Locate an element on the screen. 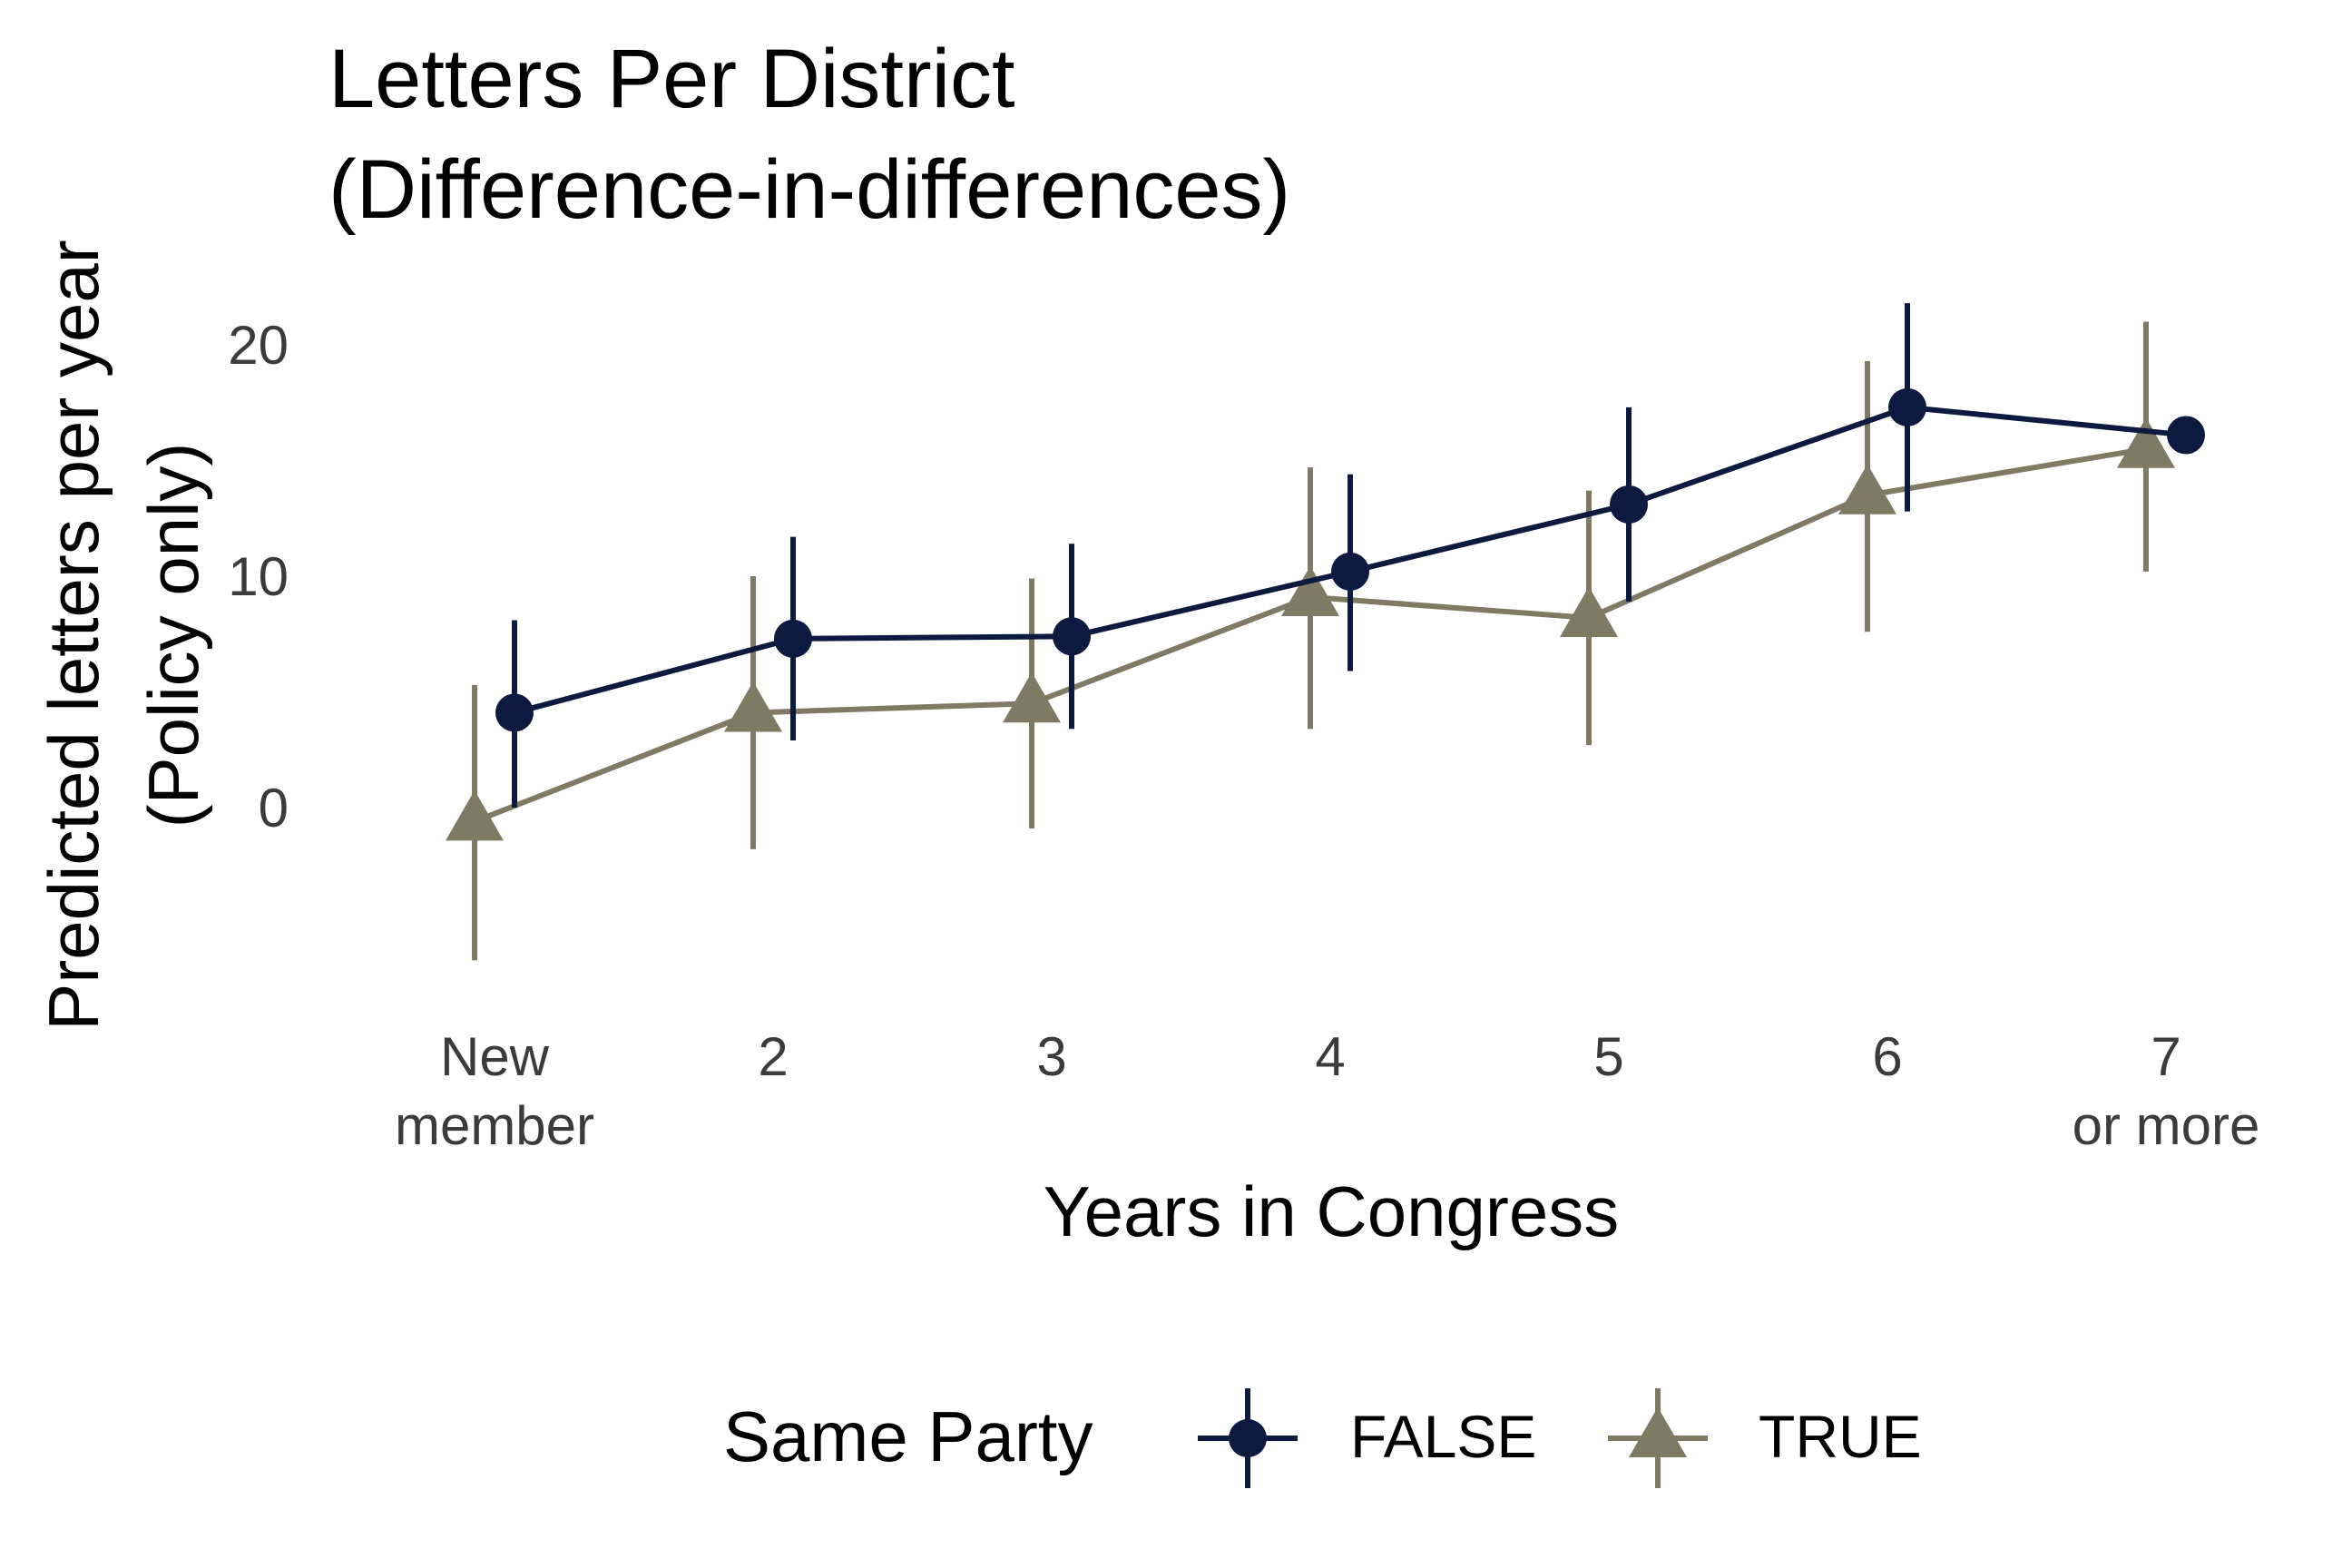 Image resolution: width=2352 pixels, height=1568 pixels. x-tick-label-line: 2 is located at coordinates (773, 1056).